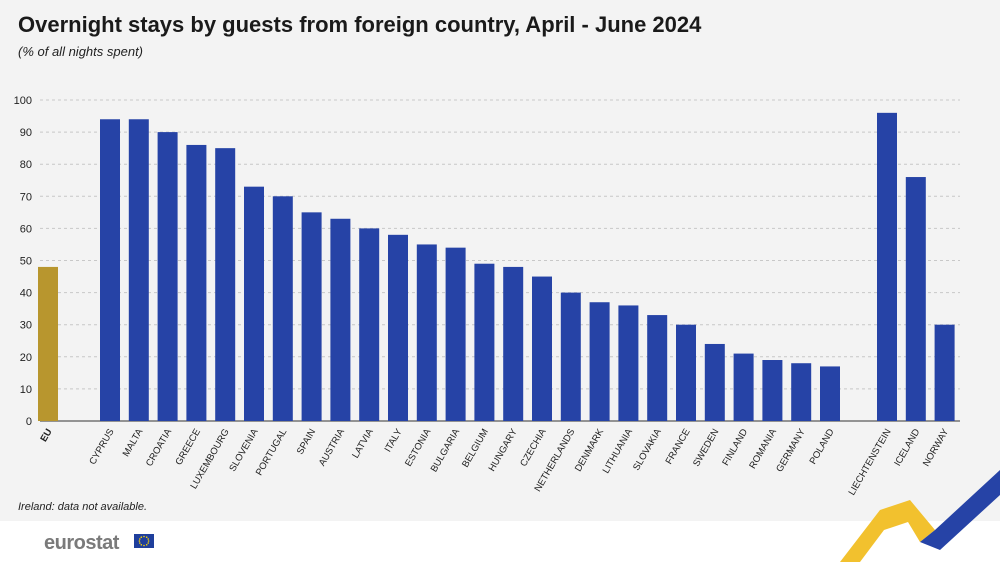  What do you see at coordinates (26, 229) in the screenshot?
I see `y-tick-label: 60` at bounding box center [26, 229].